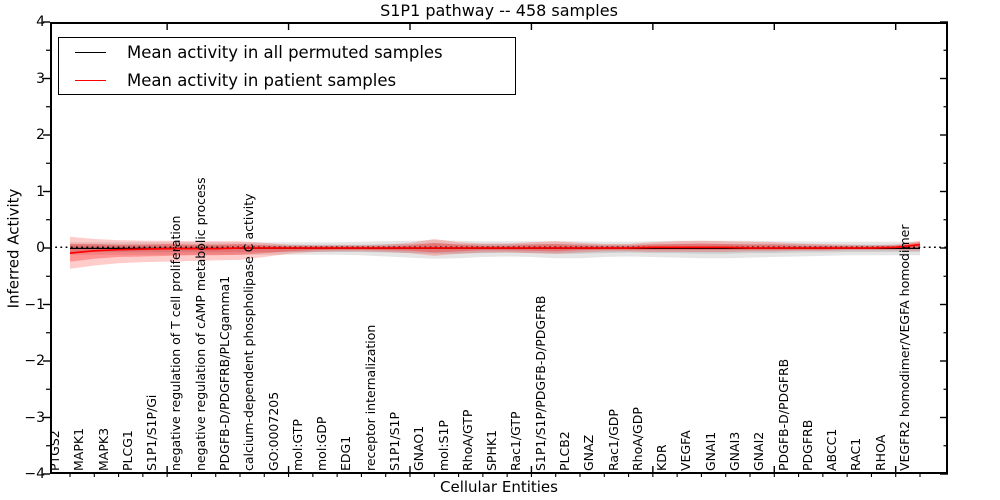 The image size is (1000, 500). Describe the element at coordinates (13, 248) in the screenshot. I see `y-axis-label: Inferred Activity` at that location.